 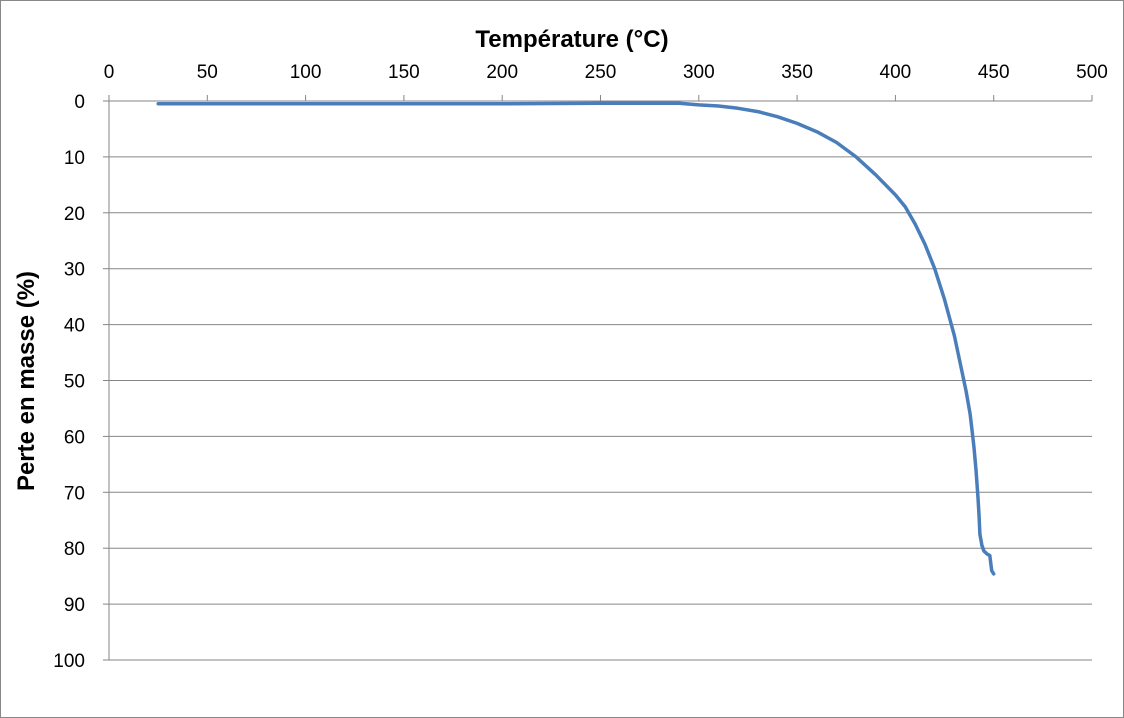 What do you see at coordinates (896, 72) in the screenshot?
I see `x-tick-label: 400` at bounding box center [896, 72].